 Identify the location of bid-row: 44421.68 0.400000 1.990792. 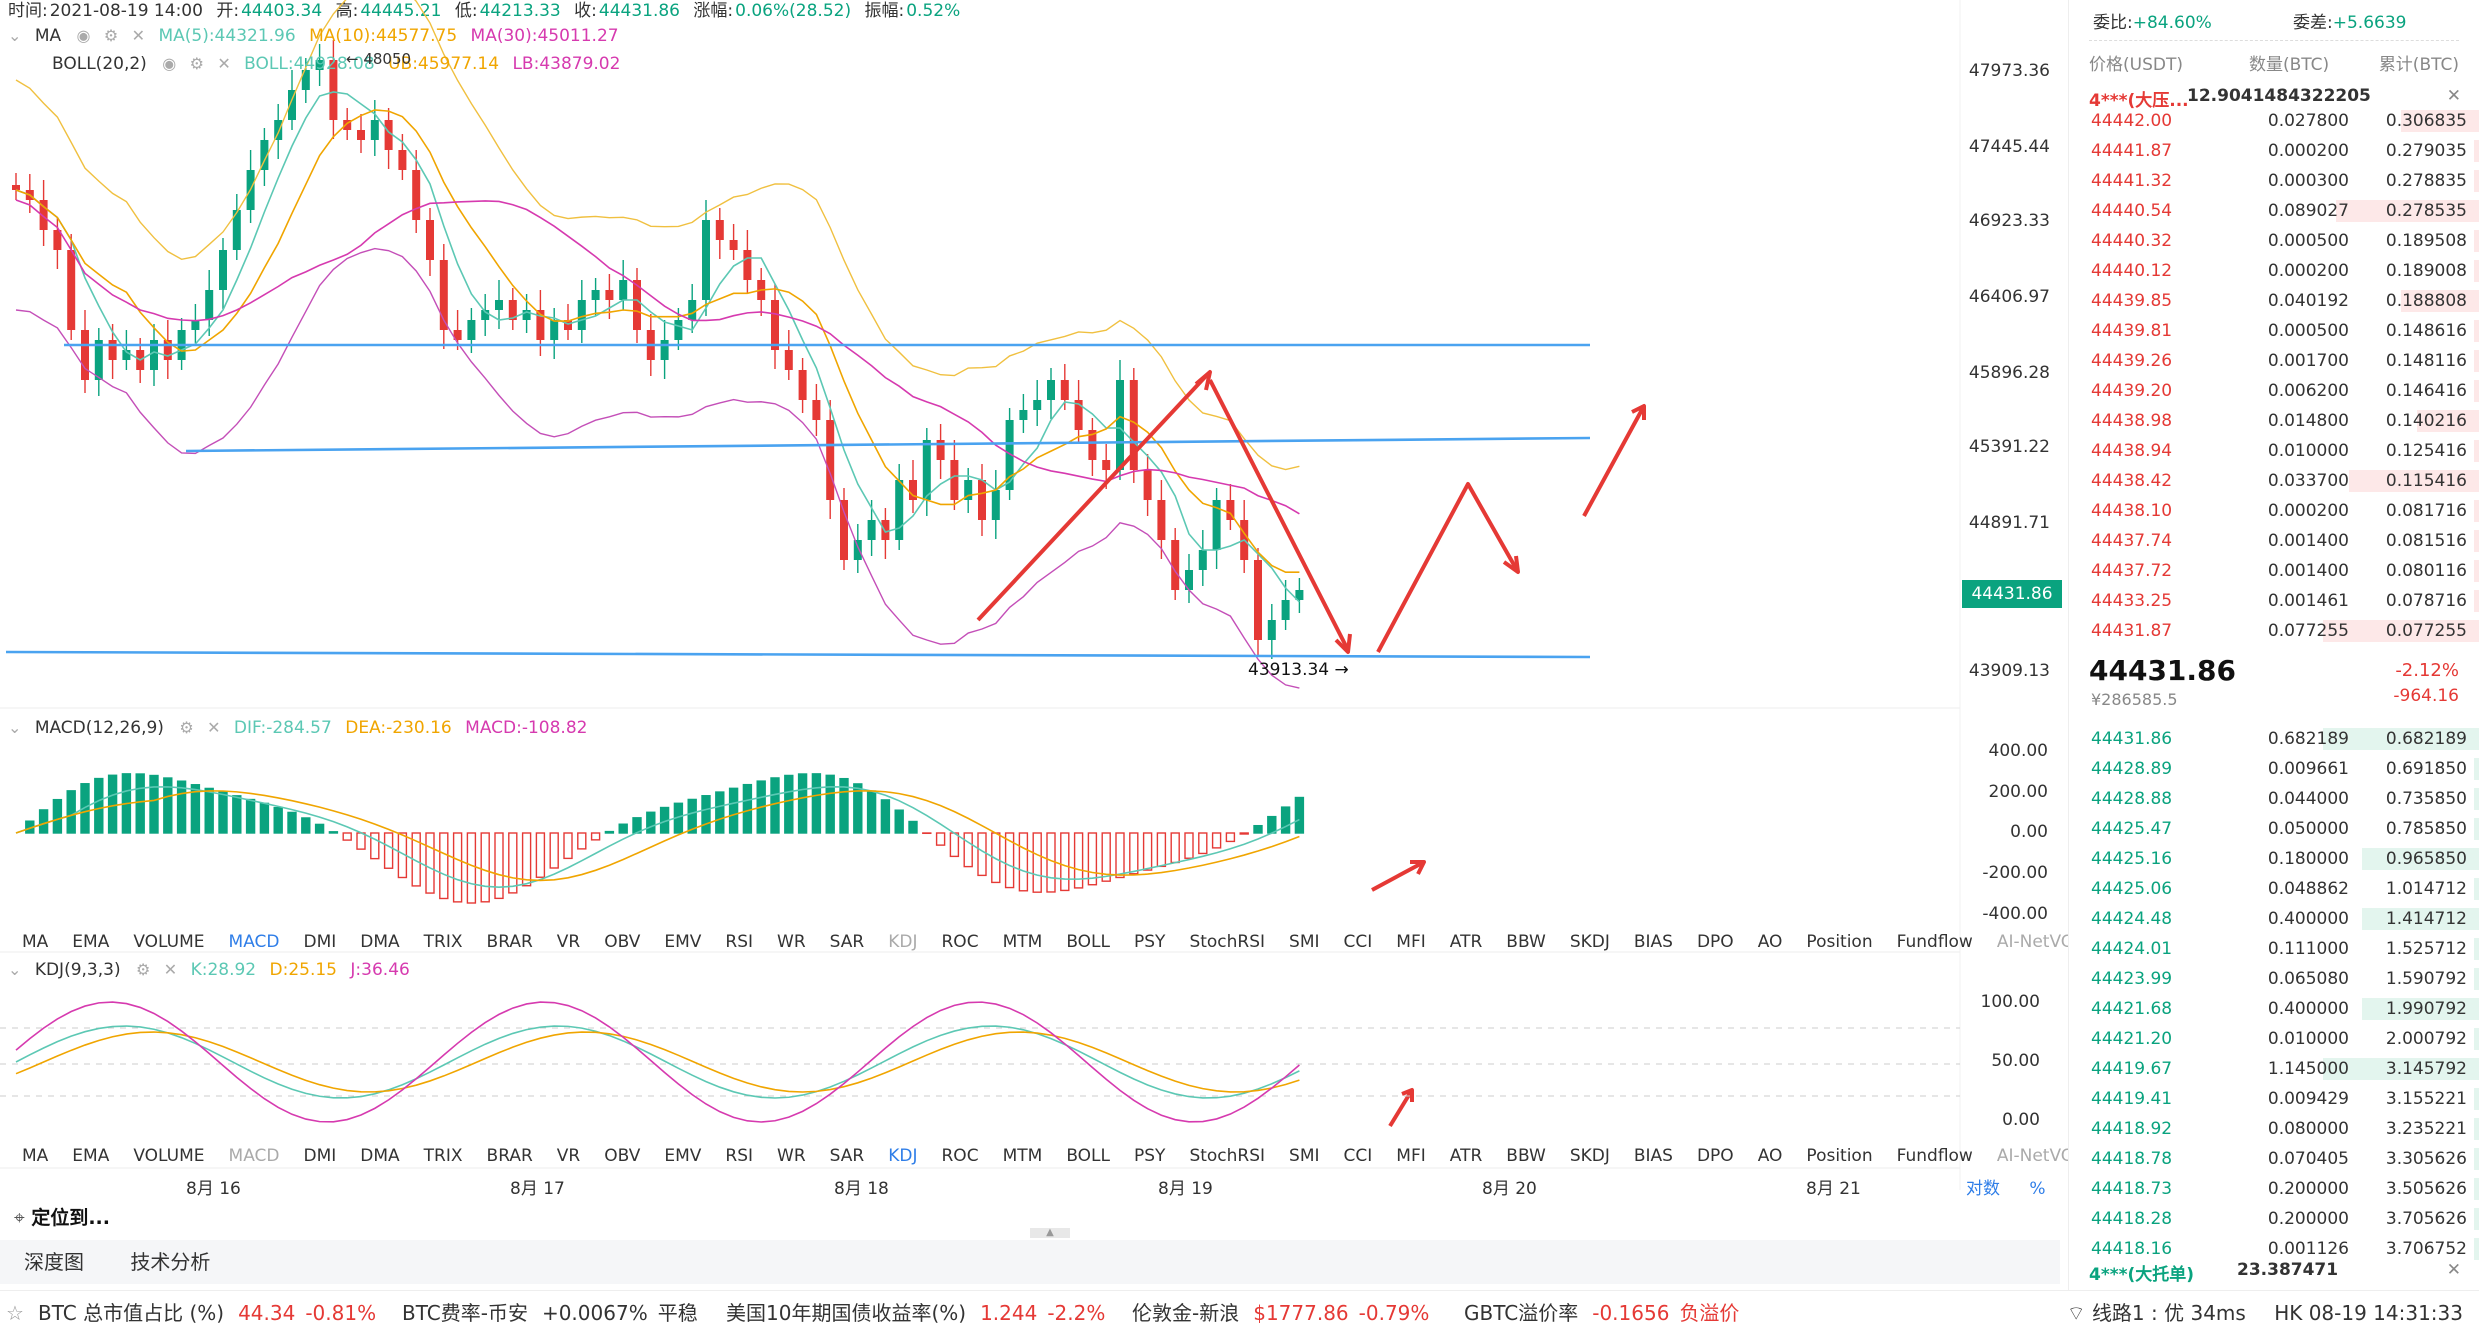
(2274, 1009).